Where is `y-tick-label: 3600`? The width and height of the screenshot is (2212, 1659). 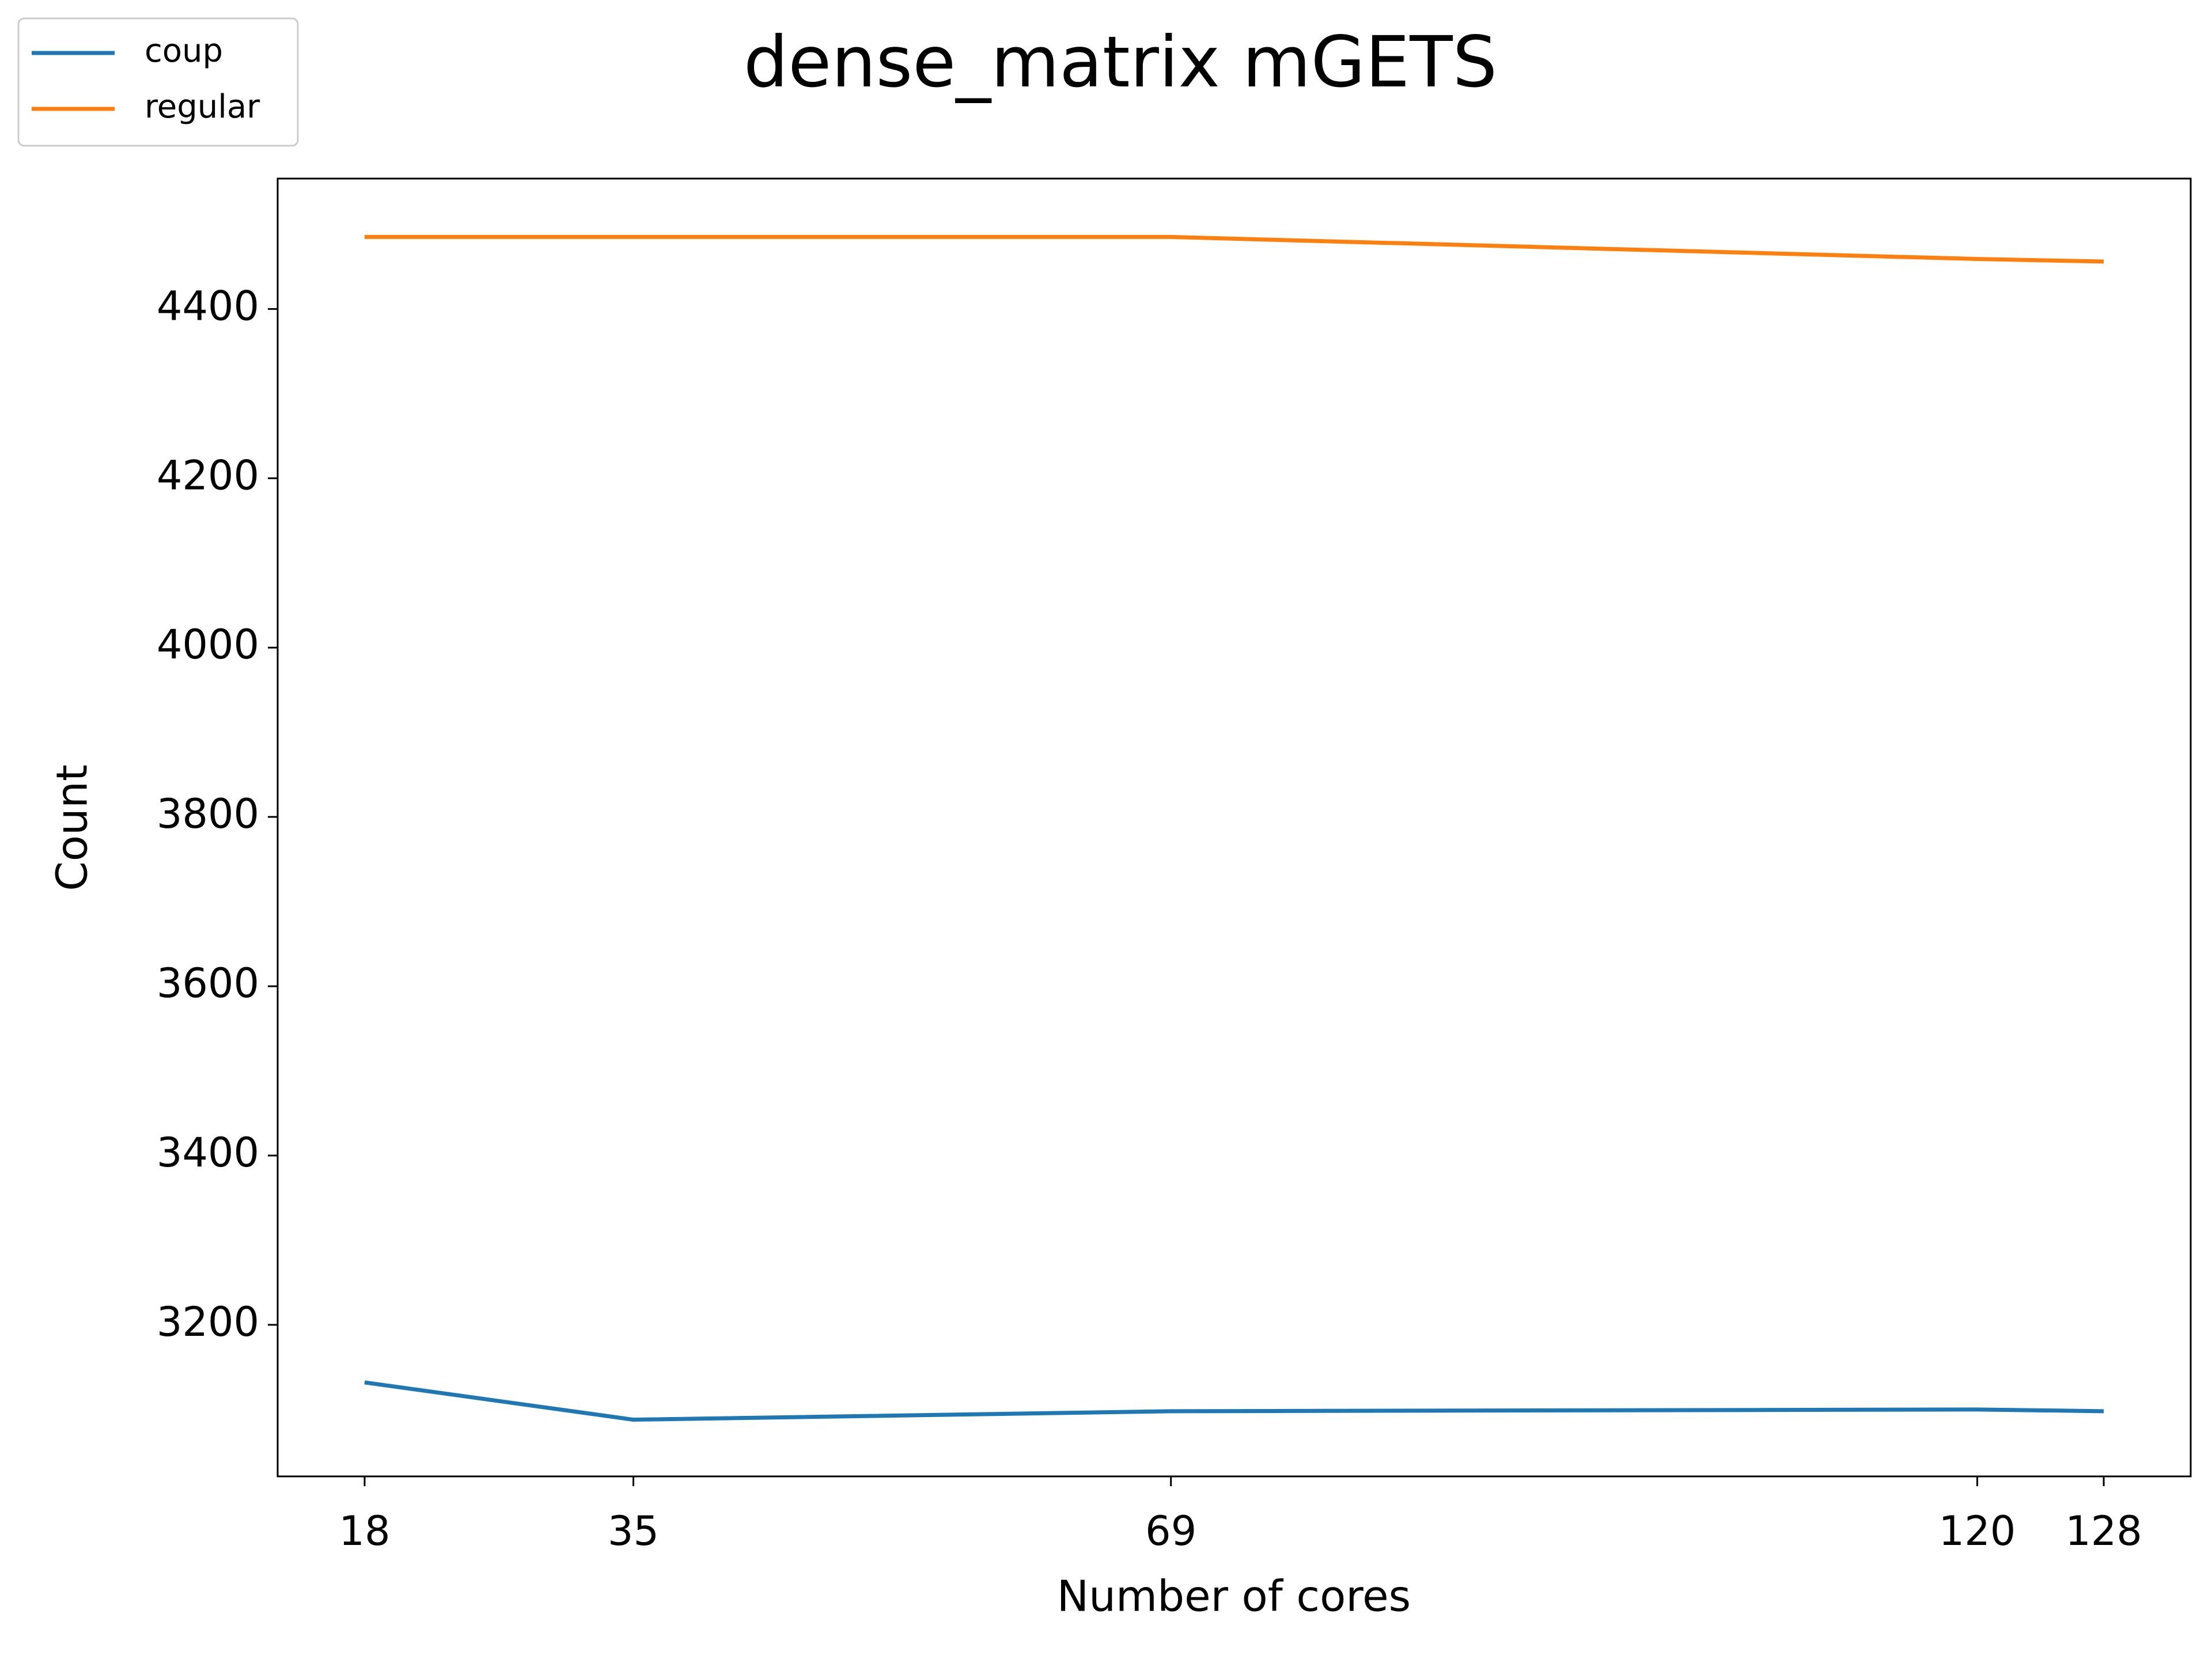 y-tick-label: 3600 is located at coordinates (208, 983).